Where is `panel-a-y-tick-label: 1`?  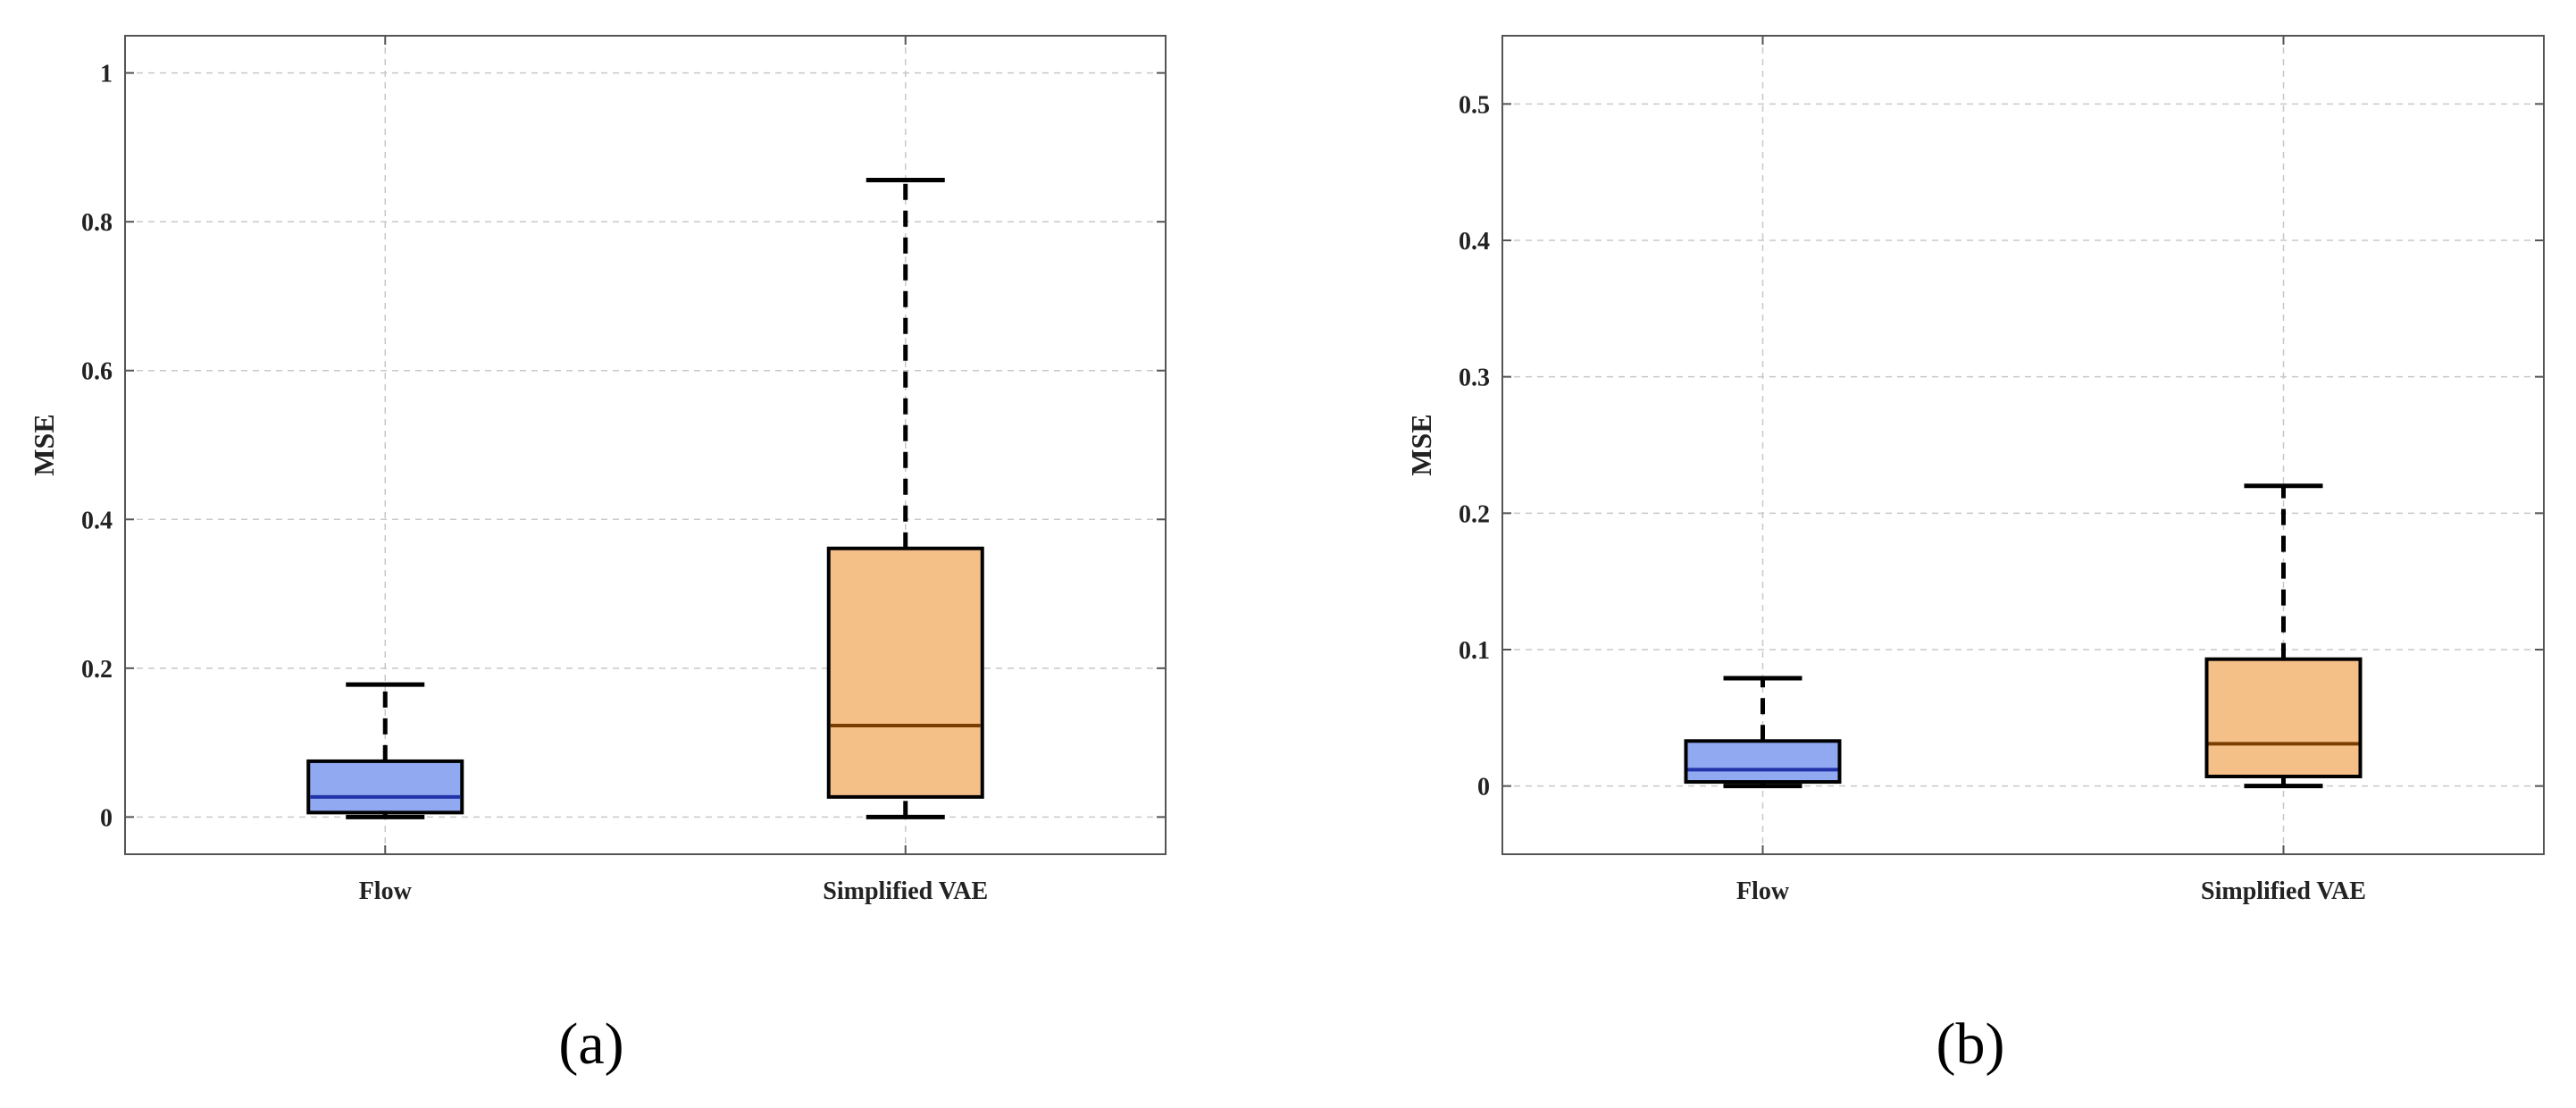 panel-a-y-tick-label: 1 is located at coordinates (107, 74).